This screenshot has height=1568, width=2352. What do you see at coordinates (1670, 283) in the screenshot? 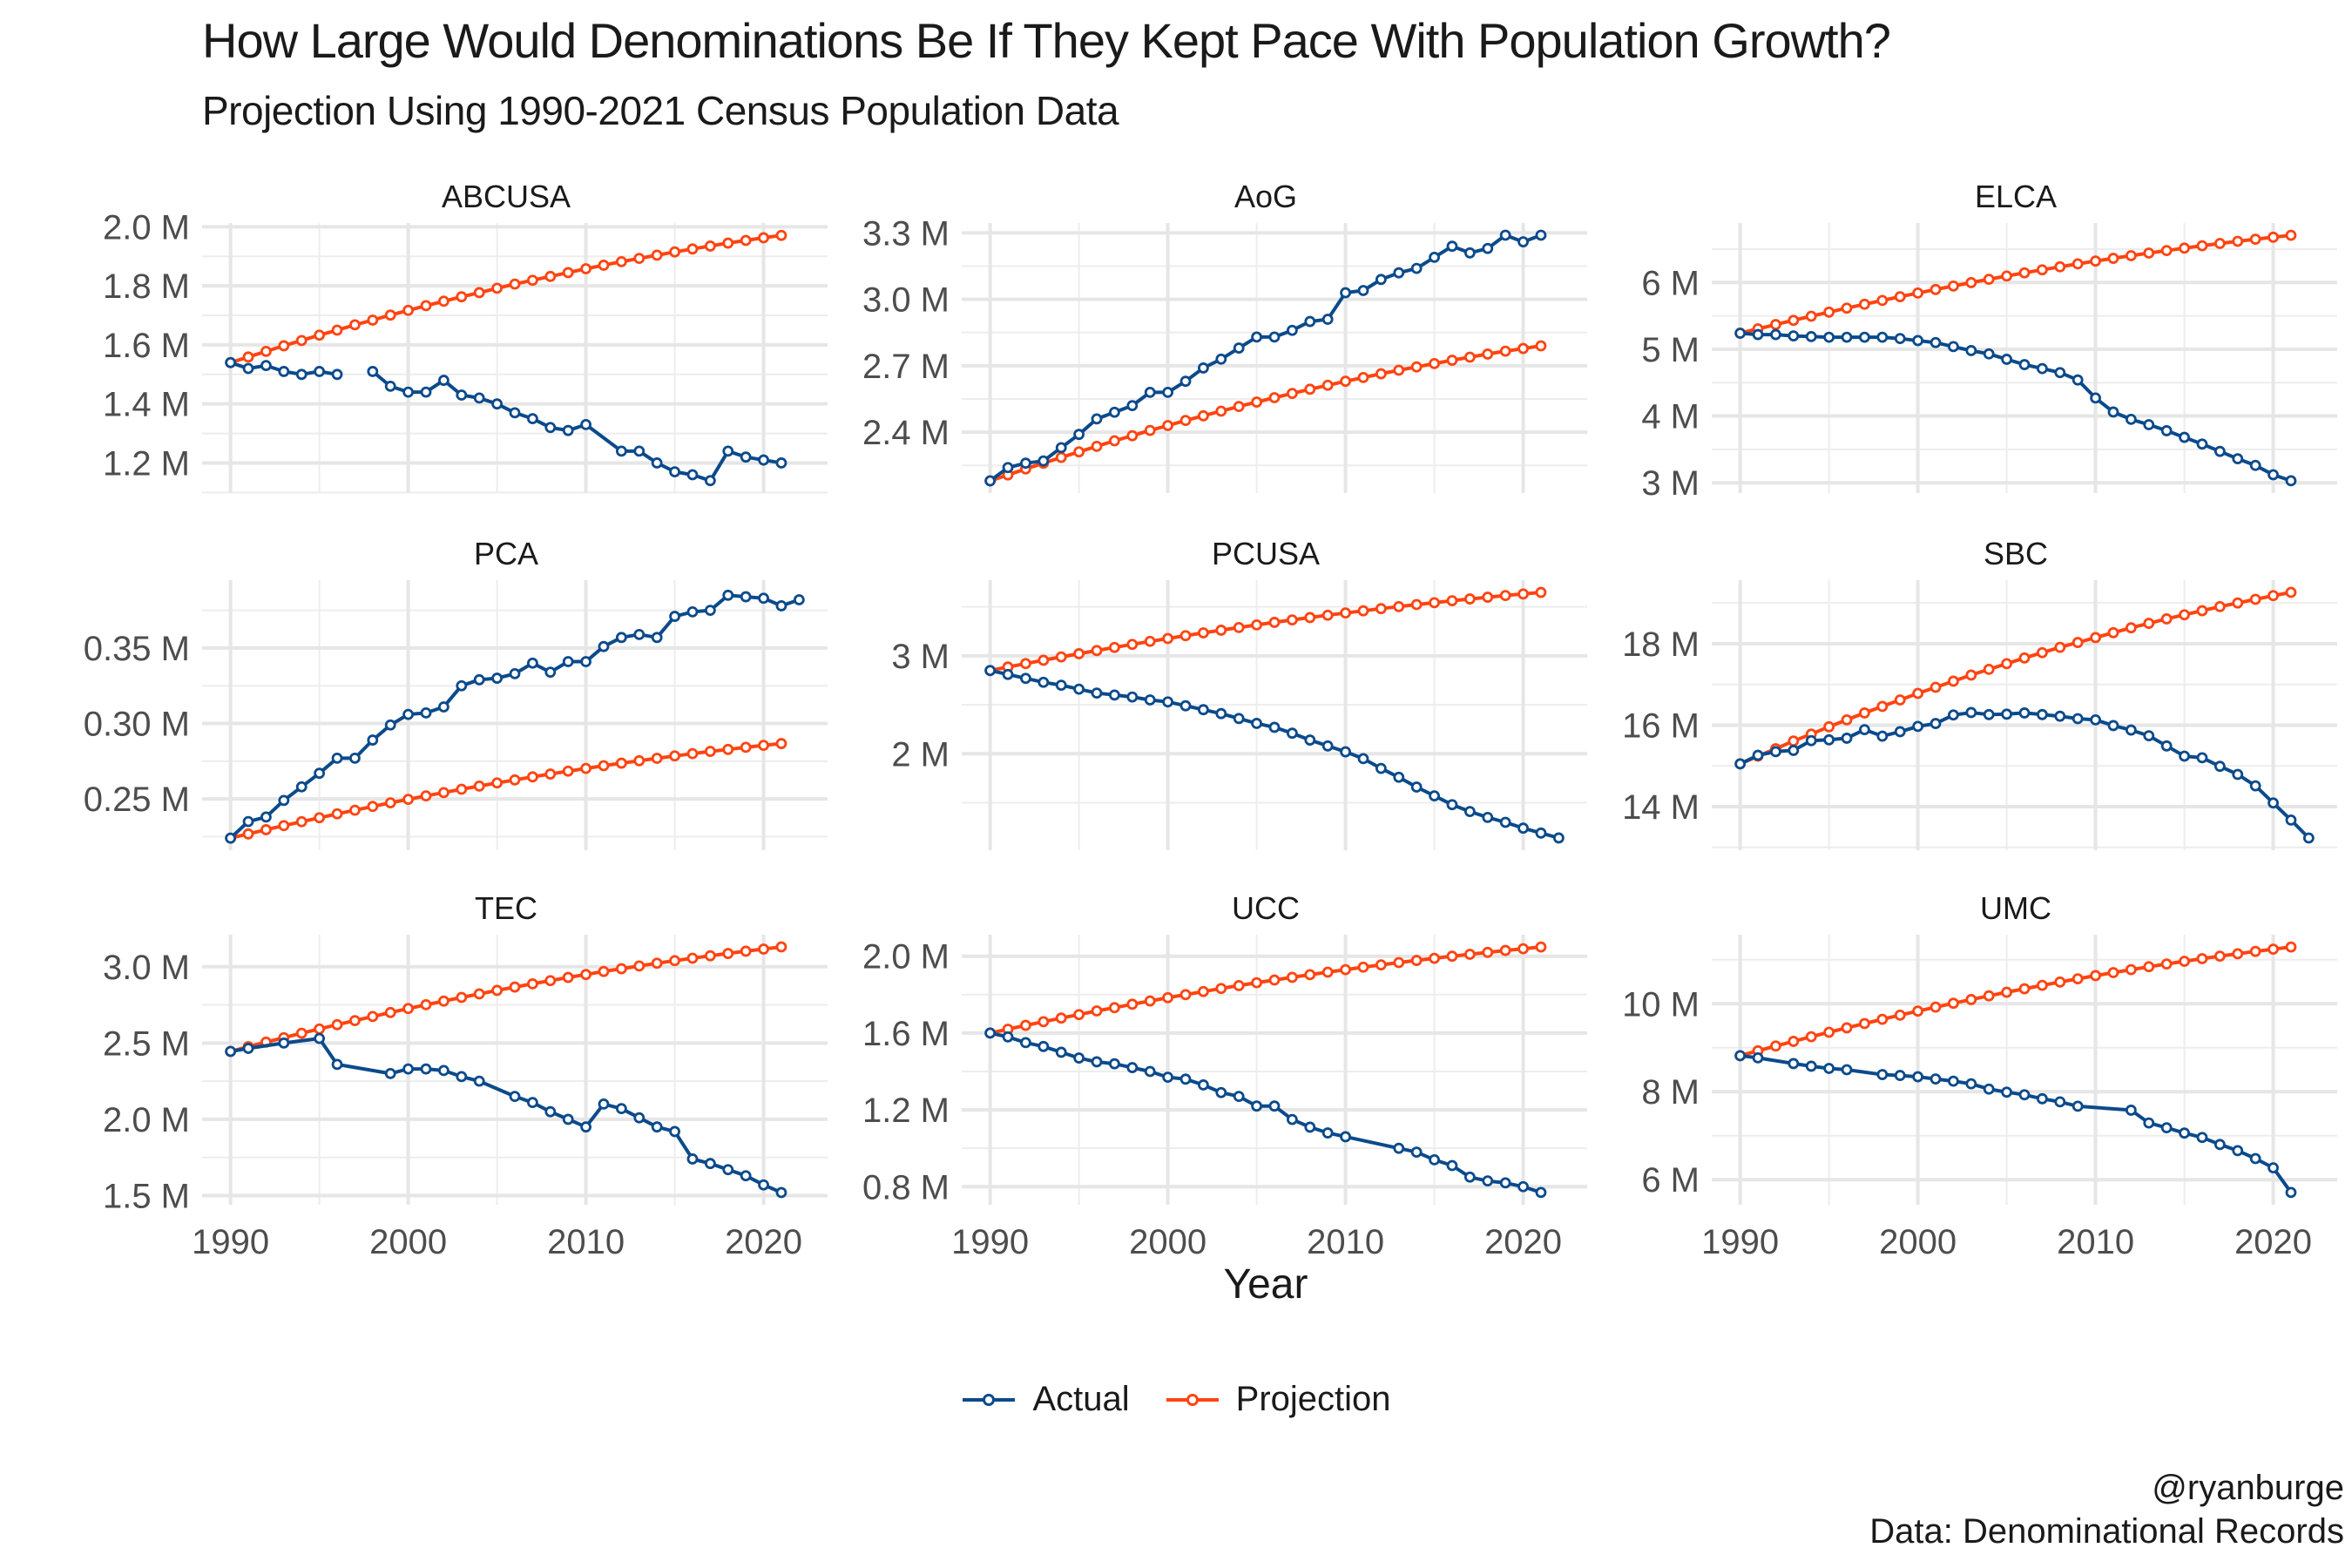
I see `y-tick-label: 6 M` at bounding box center [1670, 283].